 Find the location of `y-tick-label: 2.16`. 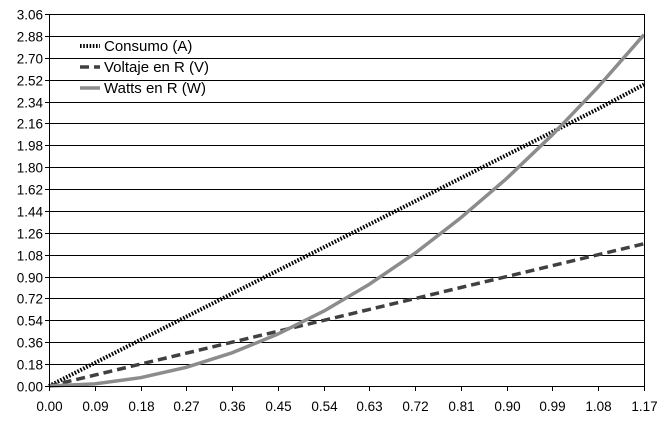

y-tick-label: 2.16 is located at coordinates (30, 124).